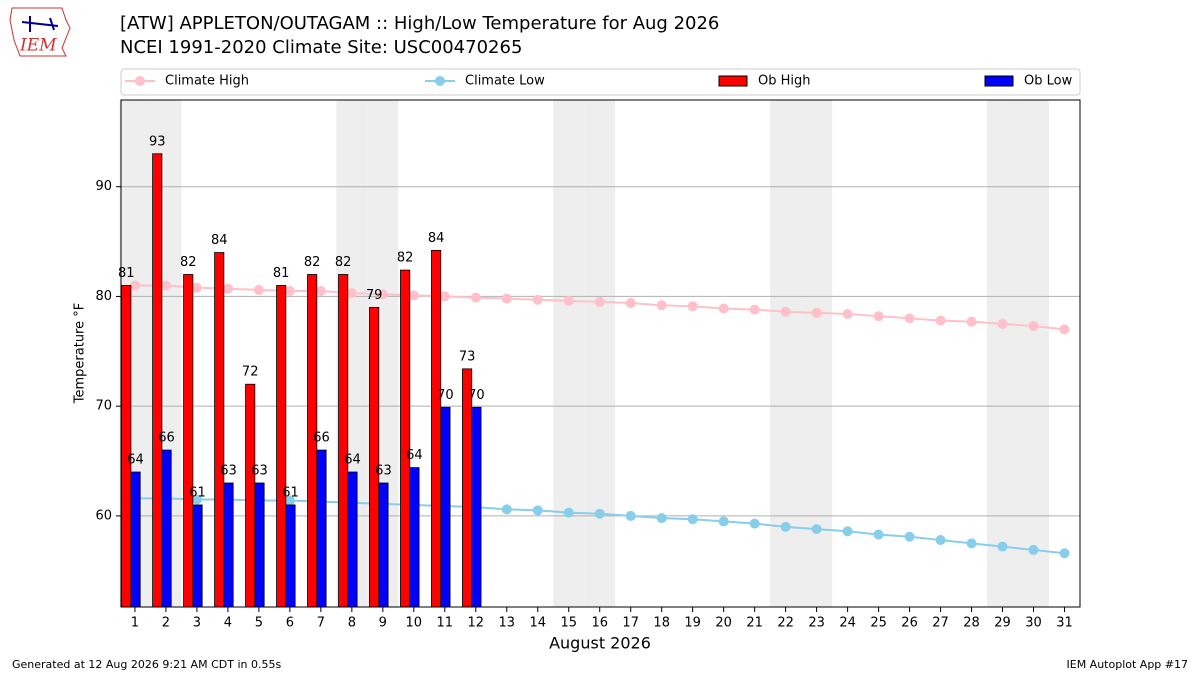 This screenshot has width=1200, height=675. What do you see at coordinates (166, 623) in the screenshot?
I see `x-tick-label: 2` at bounding box center [166, 623].